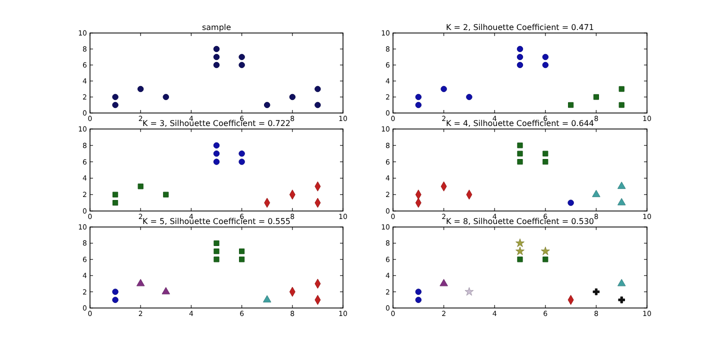  What do you see at coordinates (520, 123) in the screenshot?
I see `chart-title: K = 4, Silhouette Coefficient = 0.644` at bounding box center [520, 123].